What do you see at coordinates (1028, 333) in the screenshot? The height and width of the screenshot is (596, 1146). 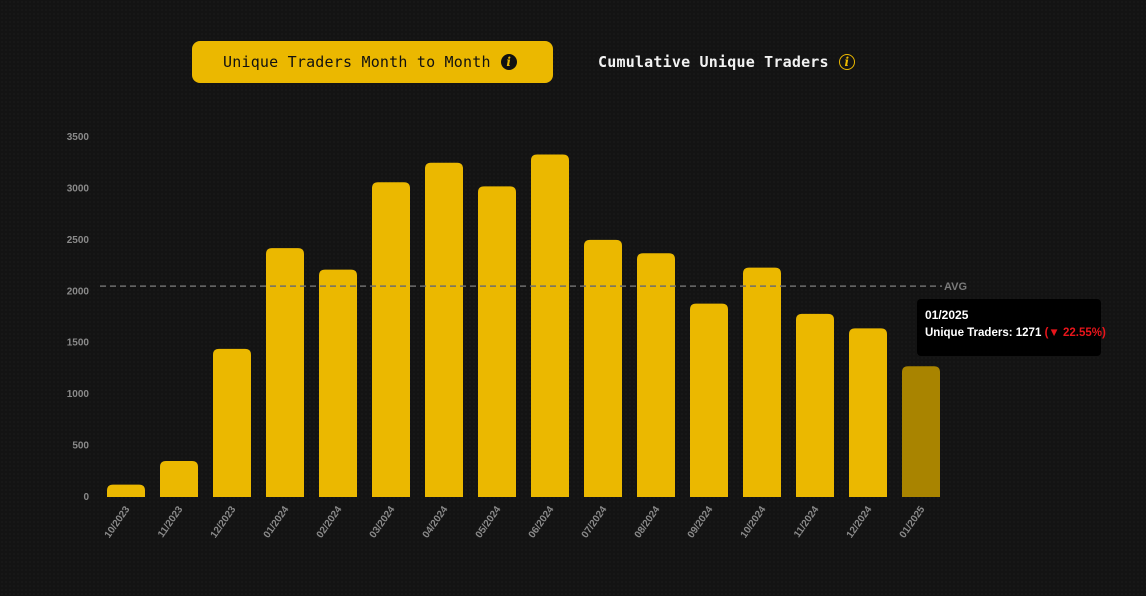 I see `tooltip-value: 1271` at bounding box center [1028, 333].